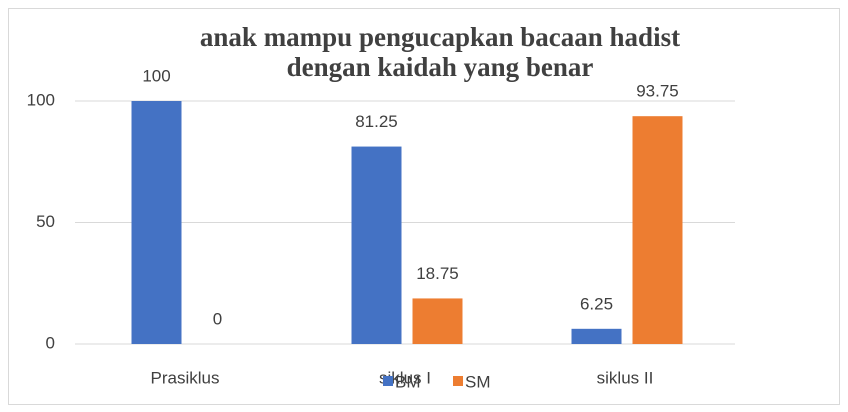 The image size is (848, 412). I want to click on data-label: 0, so click(217, 318).